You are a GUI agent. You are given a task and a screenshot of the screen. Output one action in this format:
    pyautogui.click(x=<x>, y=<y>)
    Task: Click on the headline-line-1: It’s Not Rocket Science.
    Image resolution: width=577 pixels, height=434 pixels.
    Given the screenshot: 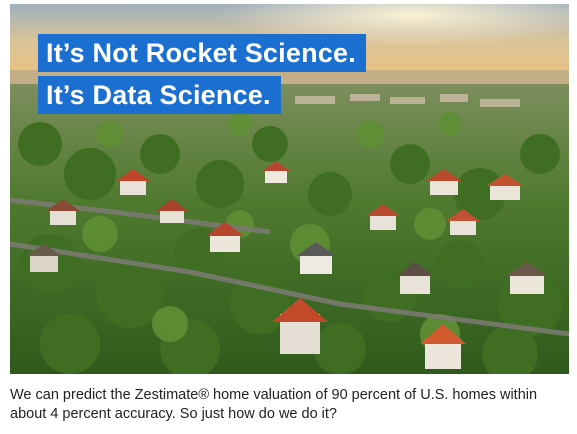 What is the action you would take?
    pyautogui.click(x=202, y=53)
    